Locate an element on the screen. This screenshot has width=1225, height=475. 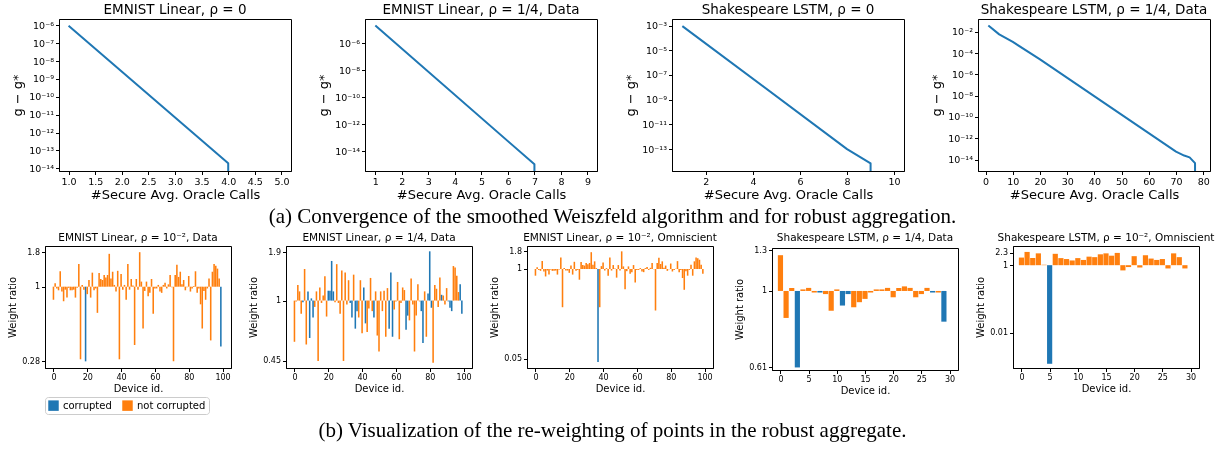
chart-title: EMNIST Linear, ρ = 1/4, Data is located at coordinates (481, 8).